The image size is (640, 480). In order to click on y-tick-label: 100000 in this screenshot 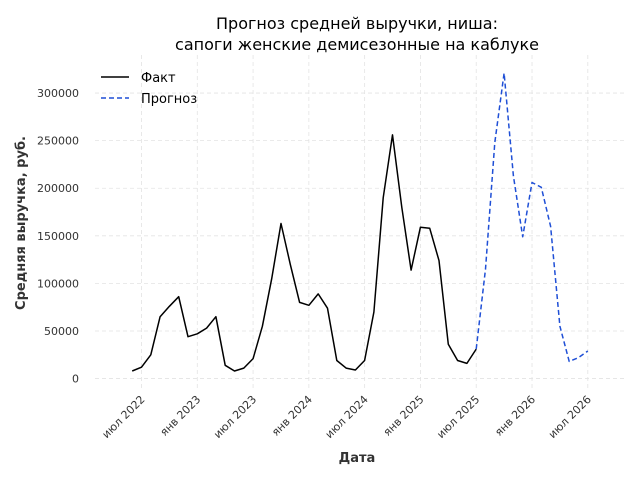, I will do `click(58, 283)`.